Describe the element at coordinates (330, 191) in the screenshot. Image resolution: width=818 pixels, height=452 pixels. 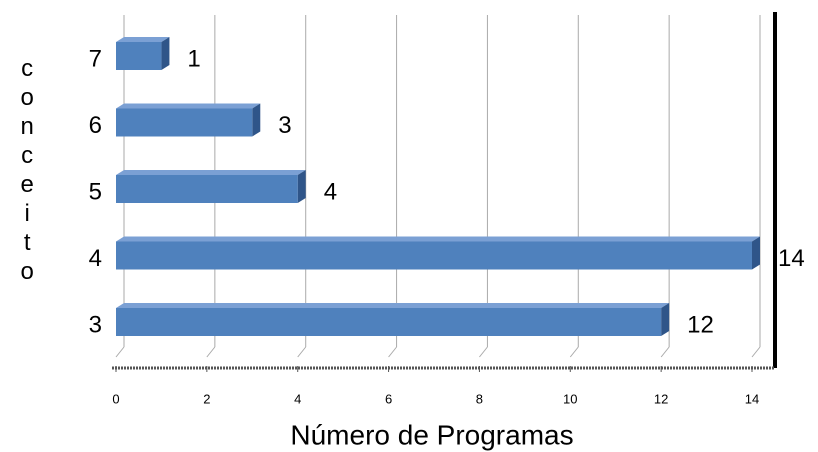
I see `value-label: 4` at that location.